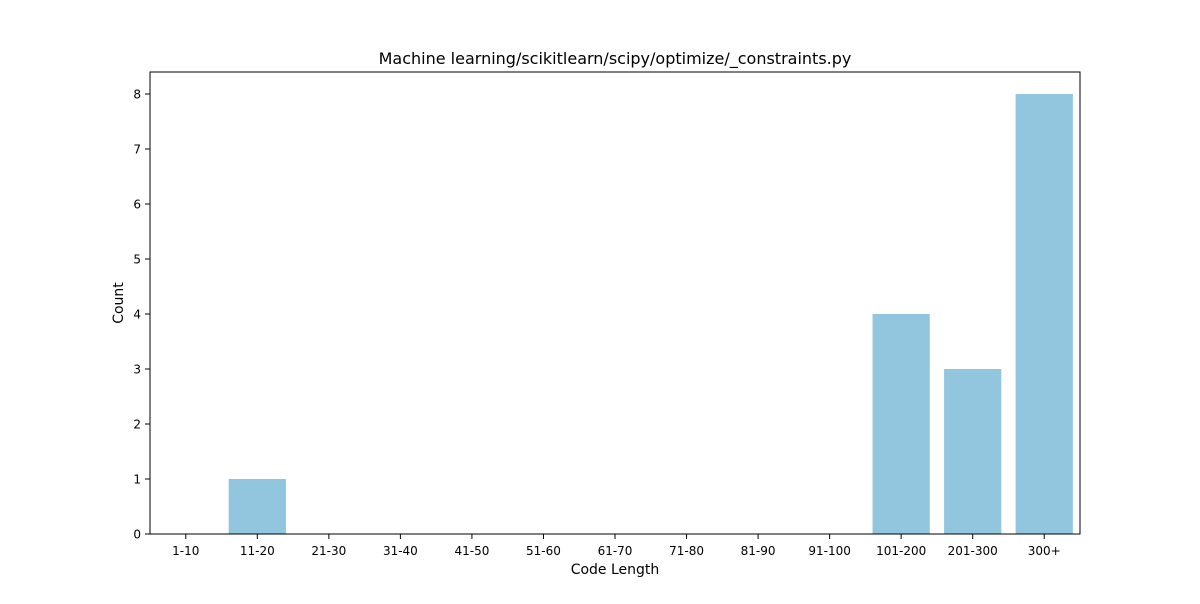  I want to click on x-tick-label: 61-70, so click(615, 551).